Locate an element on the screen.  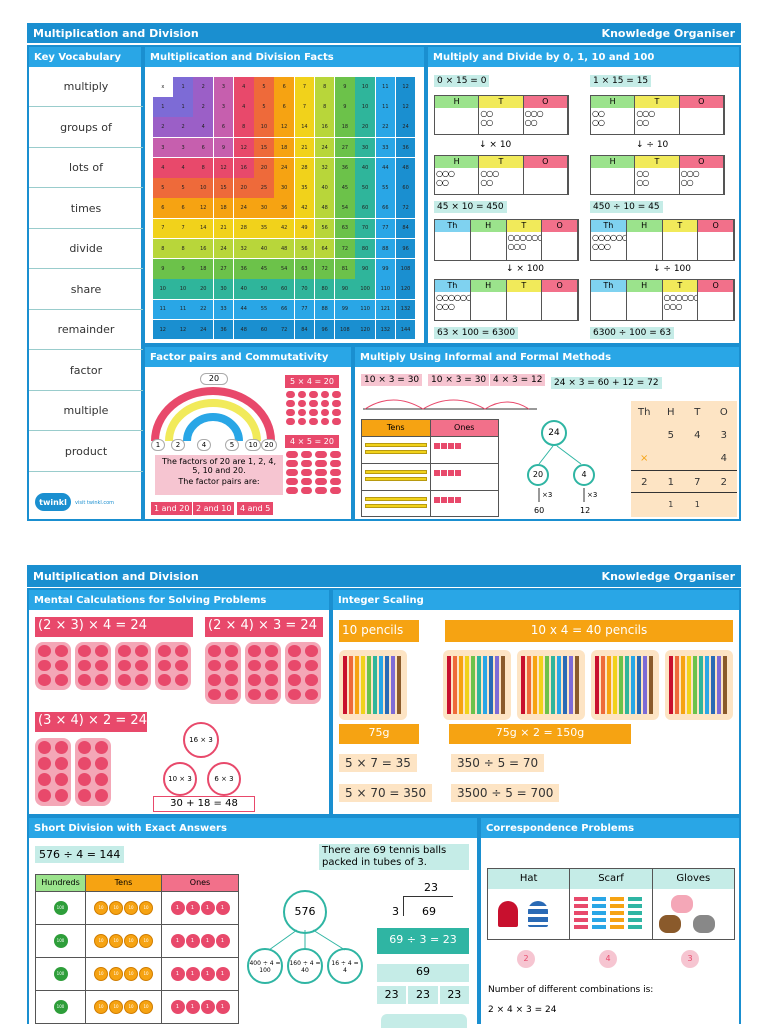
grid-cell: 55 is located at coordinates (385, 188).